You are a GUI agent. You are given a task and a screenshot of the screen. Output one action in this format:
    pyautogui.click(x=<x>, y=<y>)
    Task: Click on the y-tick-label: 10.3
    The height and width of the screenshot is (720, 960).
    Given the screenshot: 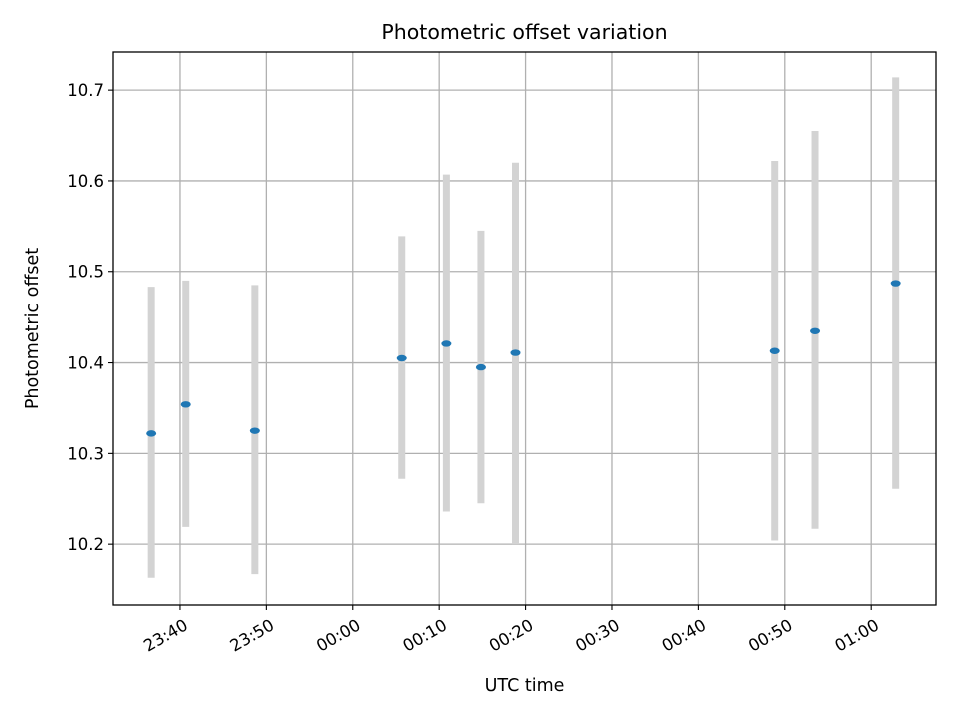 What is the action you would take?
    pyautogui.click(x=85, y=453)
    